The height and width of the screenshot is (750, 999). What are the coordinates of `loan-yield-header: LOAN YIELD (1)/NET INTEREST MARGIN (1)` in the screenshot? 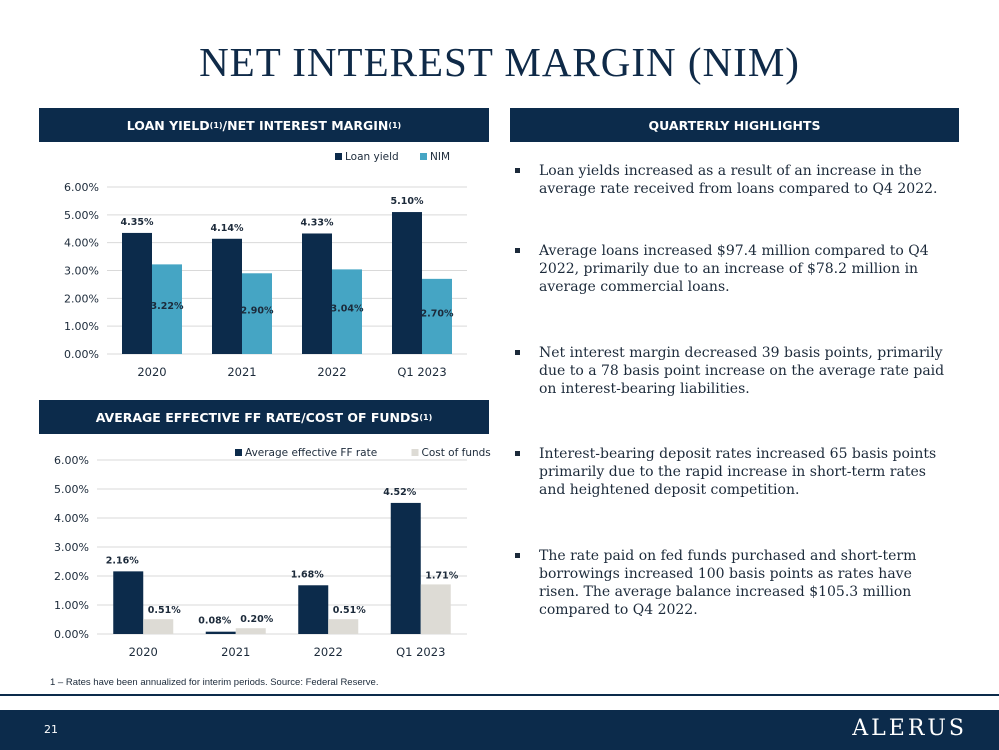 It's located at (264, 125).